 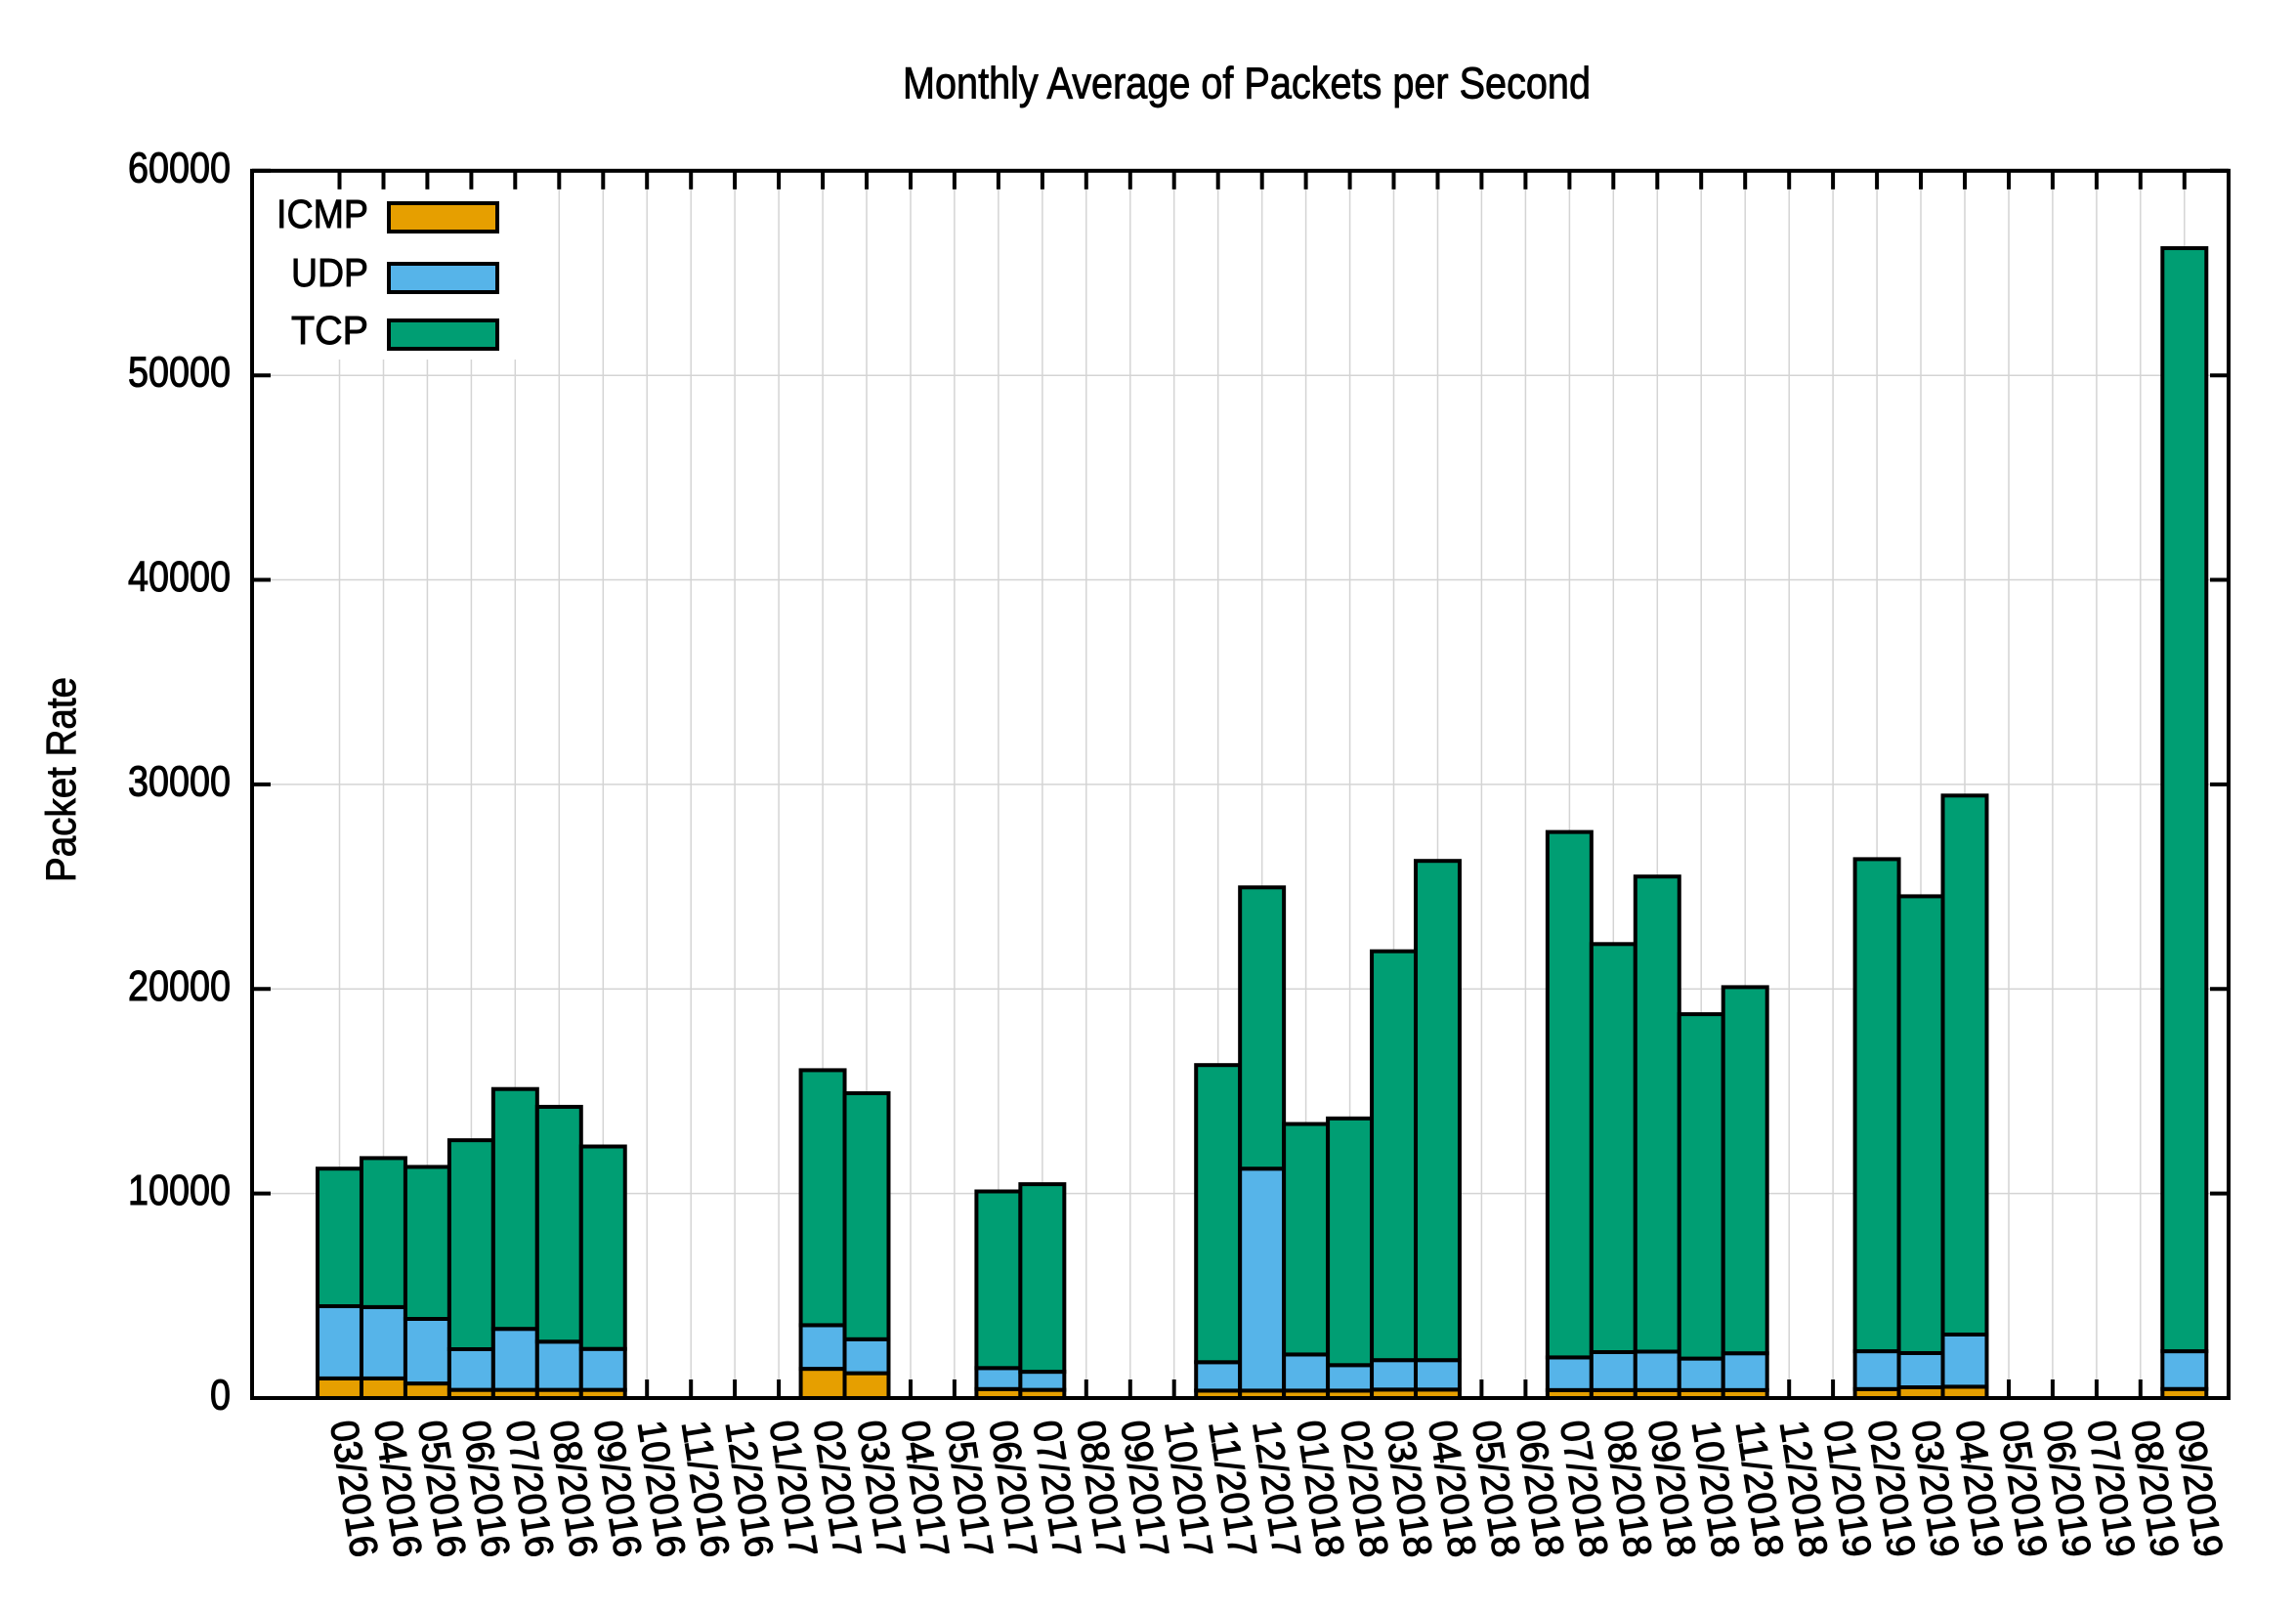 I want to click on svg-text: 40000, so click(x=180, y=577).